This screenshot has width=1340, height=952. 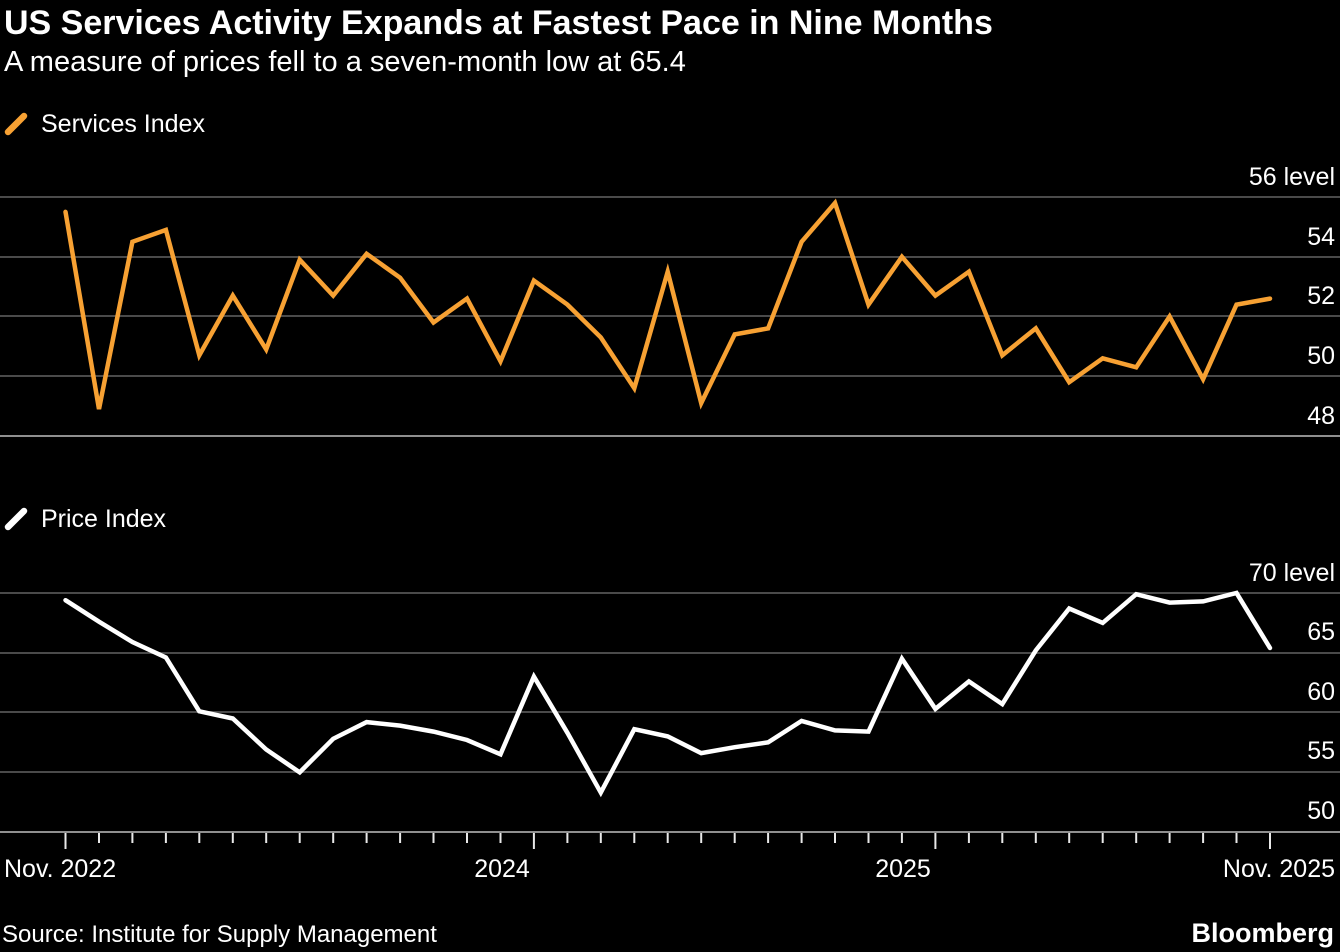 What do you see at coordinates (1291, 177) in the screenshot?
I see `y-tick-label: 56 level` at bounding box center [1291, 177].